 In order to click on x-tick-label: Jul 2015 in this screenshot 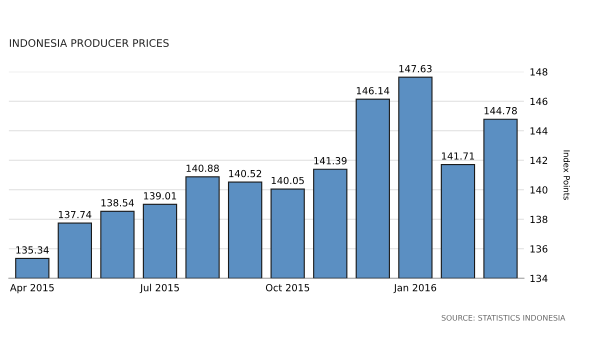, I will do `click(159, 289)`.